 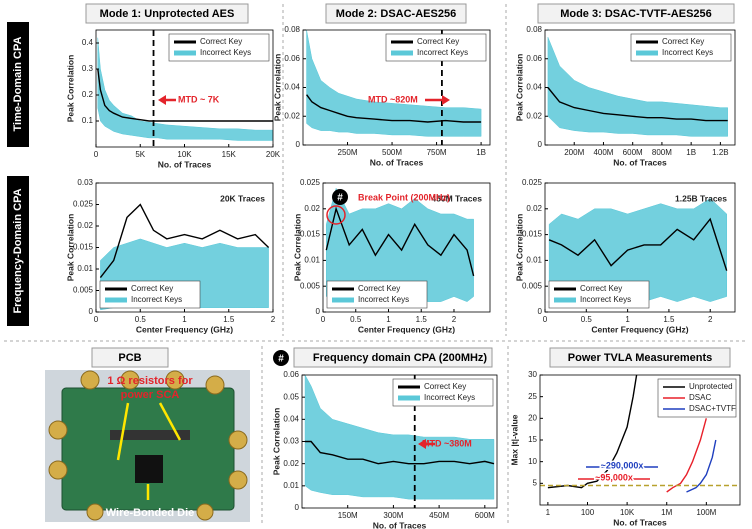 I want to click on x-tick-label: 2, so click(x=273, y=319).